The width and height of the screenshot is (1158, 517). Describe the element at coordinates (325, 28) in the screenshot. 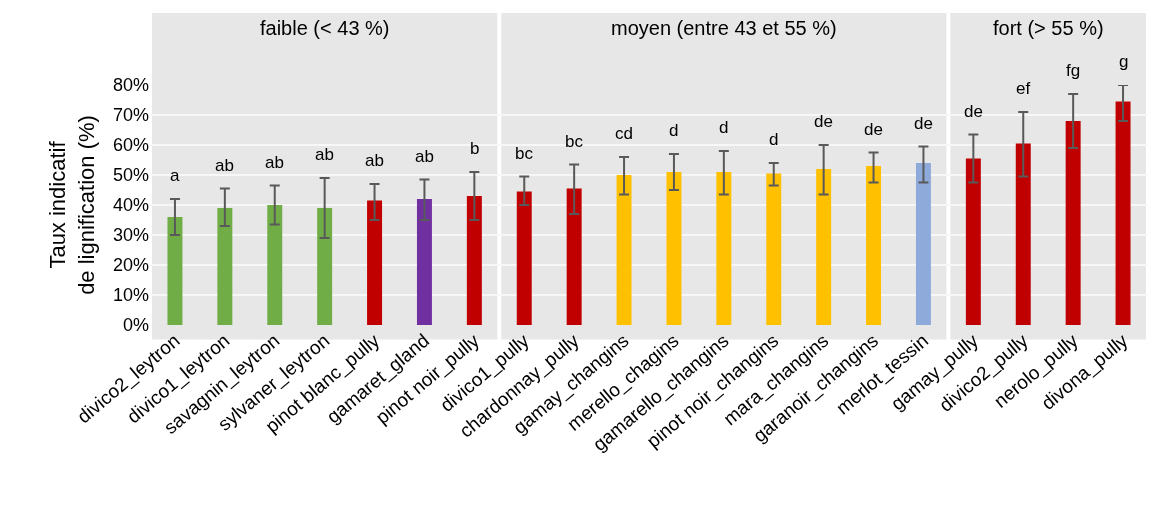

I see `band-label: faible (< 43 %)` at that location.